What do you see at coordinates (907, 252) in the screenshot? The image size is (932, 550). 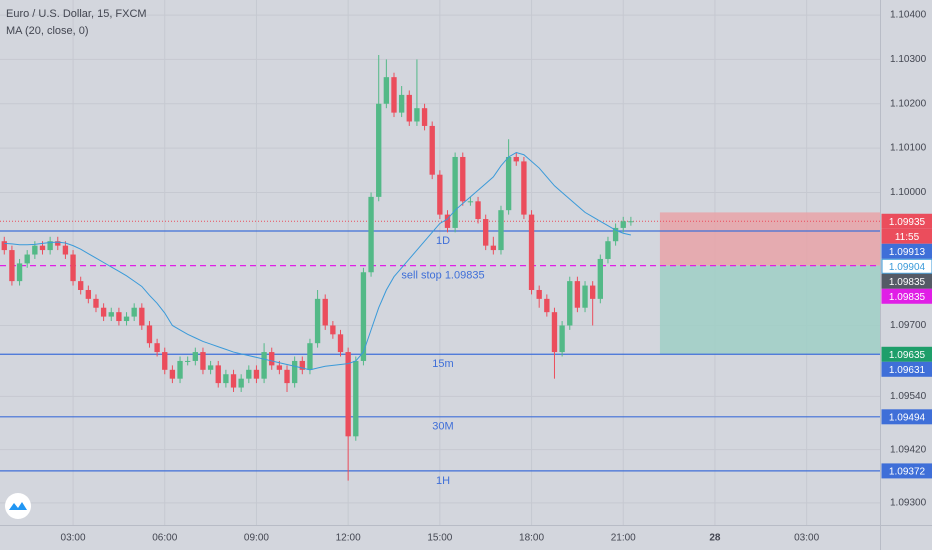 I see `price-badge-label: 1.09913` at bounding box center [907, 252].